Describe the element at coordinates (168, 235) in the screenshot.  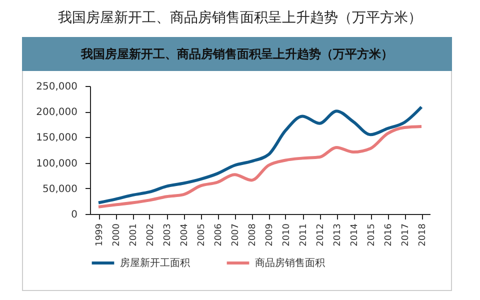
I see `x-tick-label: 2003` at that location.